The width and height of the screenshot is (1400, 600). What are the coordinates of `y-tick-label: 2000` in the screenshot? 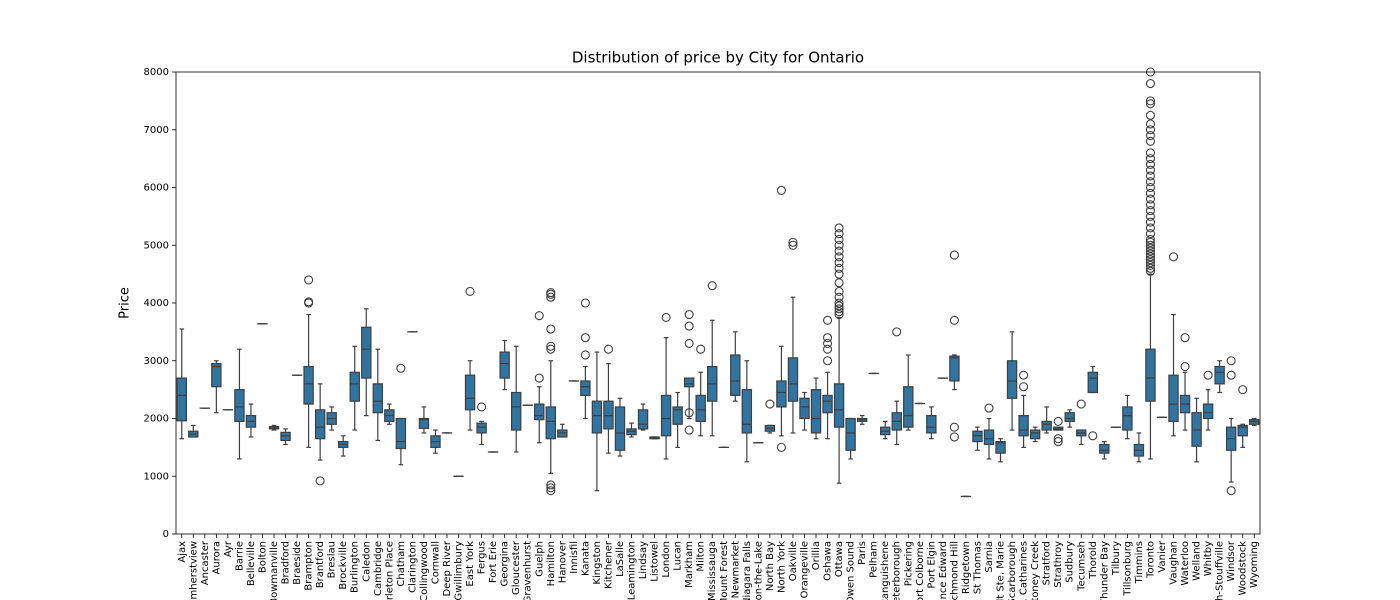 It's located at (156, 419).